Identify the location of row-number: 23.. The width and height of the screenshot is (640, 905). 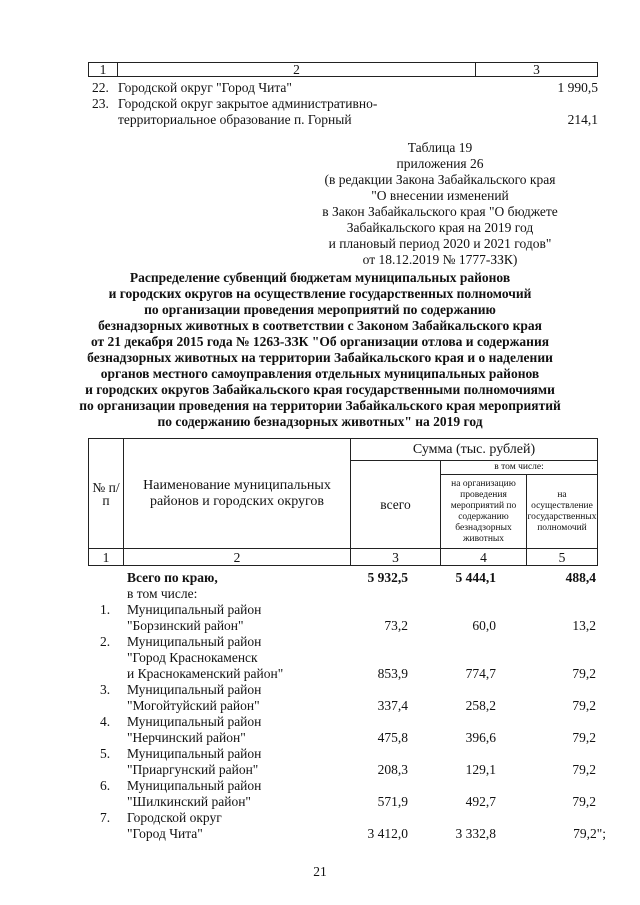
(100, 103).